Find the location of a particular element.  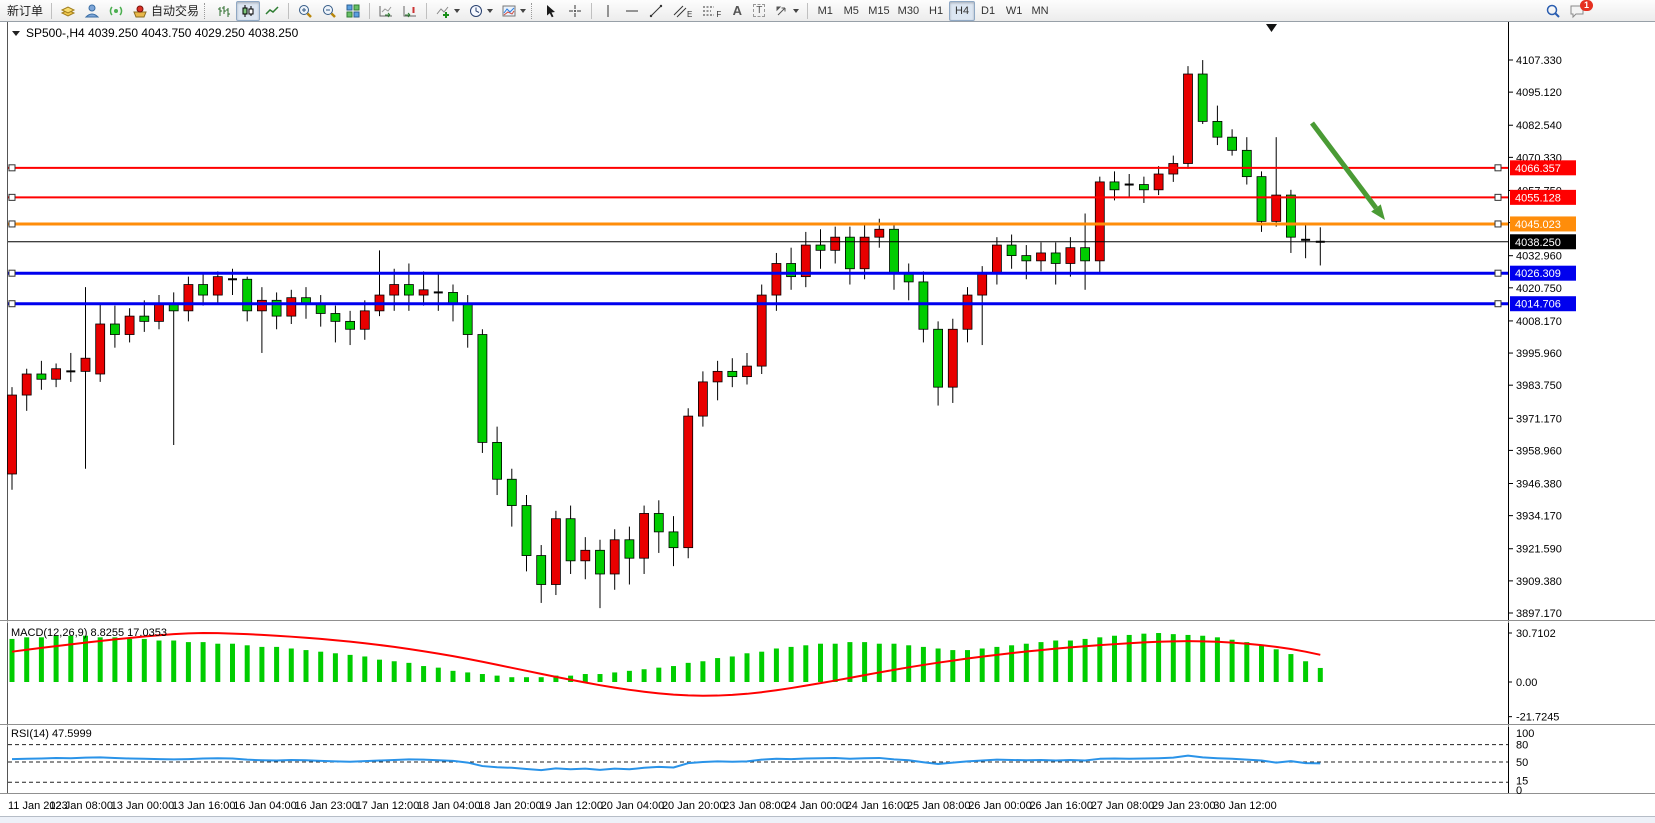

timeframe-button-h4: H4 is located at coordinates (962, 10).